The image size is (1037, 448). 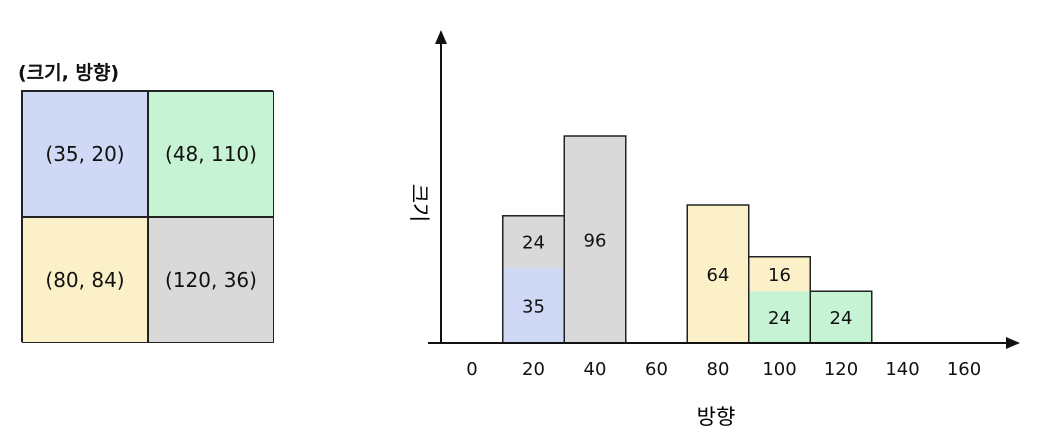 What do you see at coordinates (419, 203) in the screenshot?
I see `y-axis-label: 크기` at bounding box center [419, 203].